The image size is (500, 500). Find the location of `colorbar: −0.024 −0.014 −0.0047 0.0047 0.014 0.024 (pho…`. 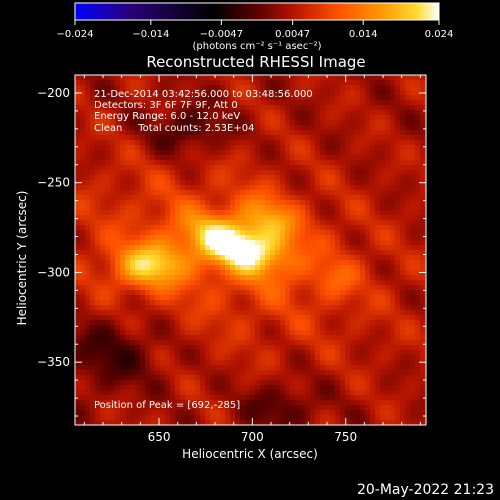

colorbar: −0.024 −0.014 −0.0047 0.0047 0.014 0.024 (pho… is located at coordinates (254, 27).